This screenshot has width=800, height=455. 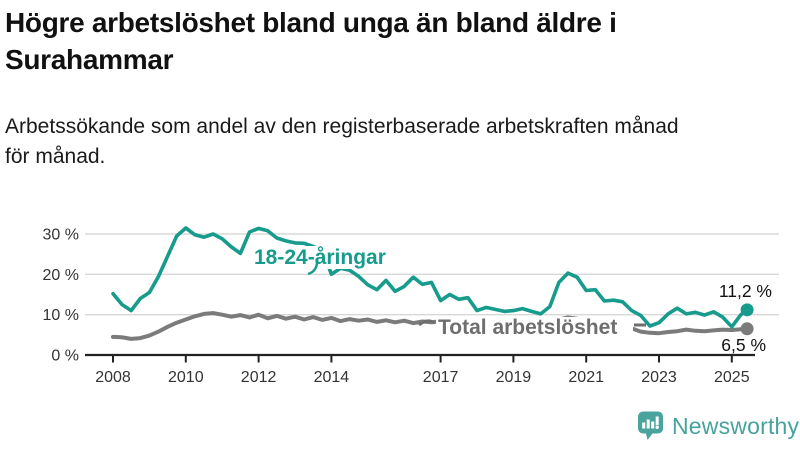 What do you see at coordinates (659, 377) in the screenshot?
I see `x-tick-label: 2023` at bounding box center [659, 377].